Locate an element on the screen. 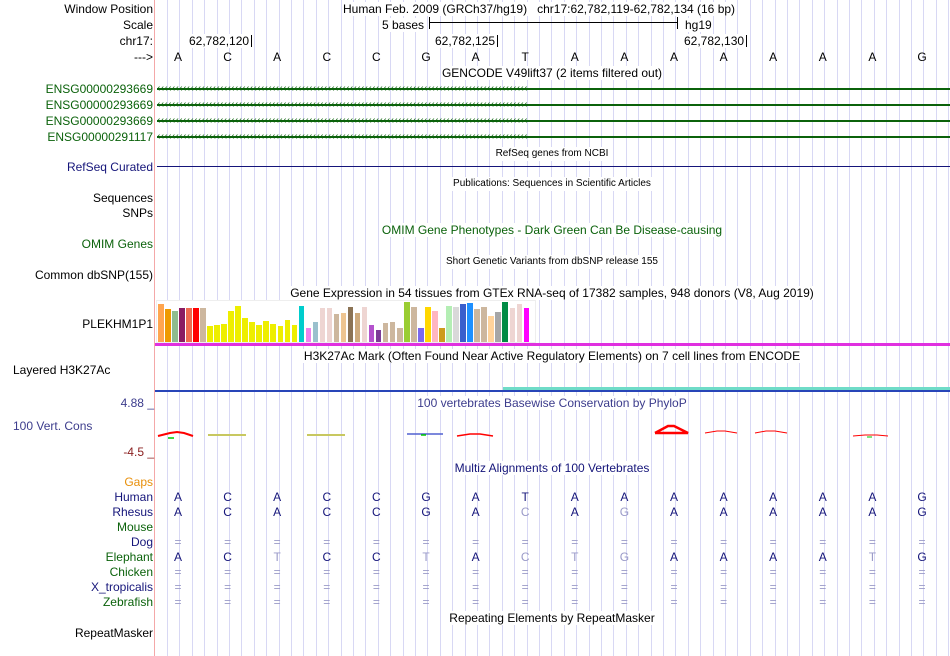  multiz-gaps-label: Gaps is located at coordinates (138, 482).